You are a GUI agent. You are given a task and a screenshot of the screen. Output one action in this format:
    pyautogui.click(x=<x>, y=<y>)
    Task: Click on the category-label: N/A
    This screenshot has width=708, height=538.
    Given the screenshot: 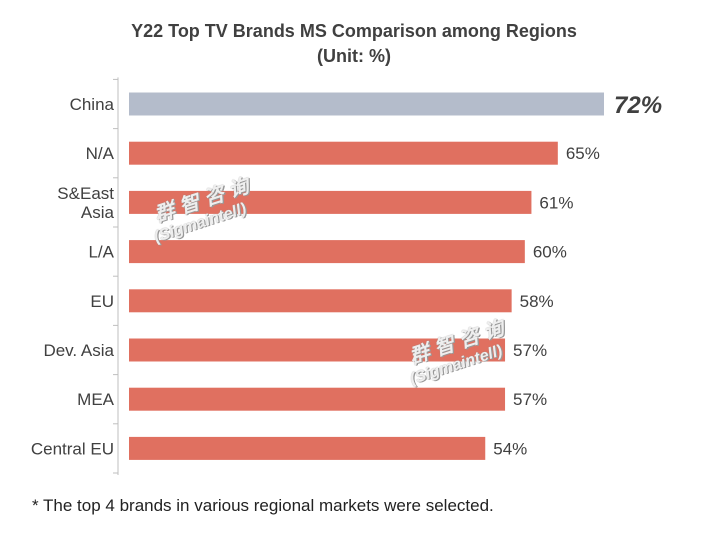 What is the action you would take?
    pyautogui.click(x=100, y=153)
    